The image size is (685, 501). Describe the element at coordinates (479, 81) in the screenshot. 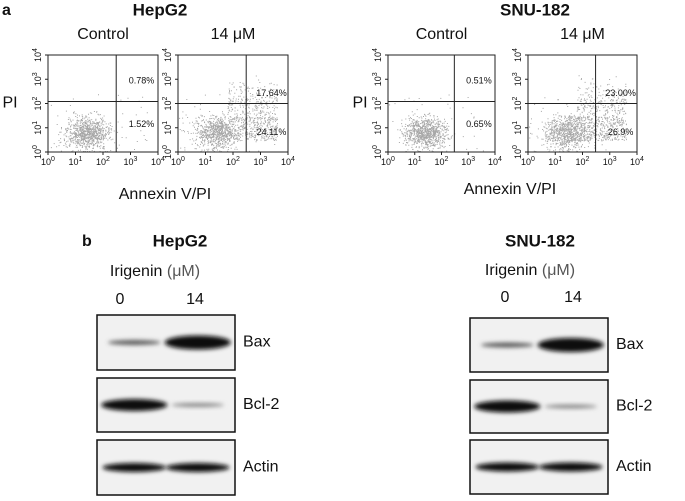

I see `upper-right-percent: 0.51%` at that location.